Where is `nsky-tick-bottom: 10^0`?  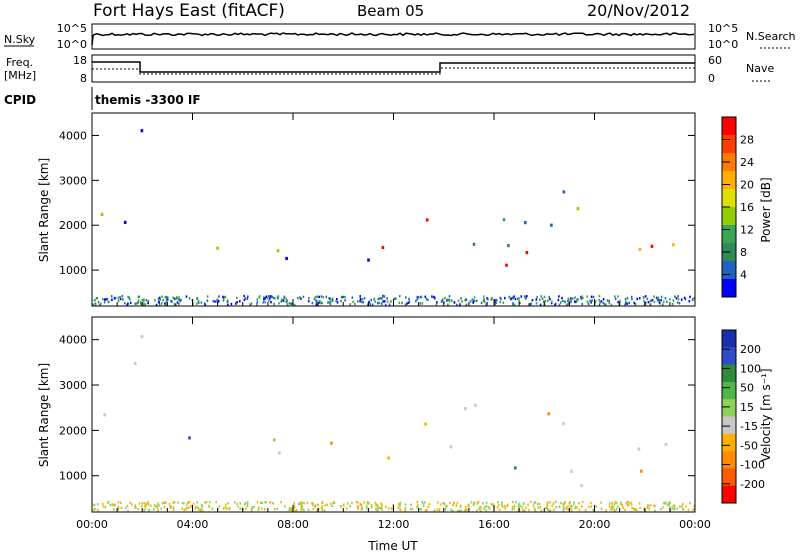 nsky-tick-bottom: 10^0 is located at coordinates (72, 44).